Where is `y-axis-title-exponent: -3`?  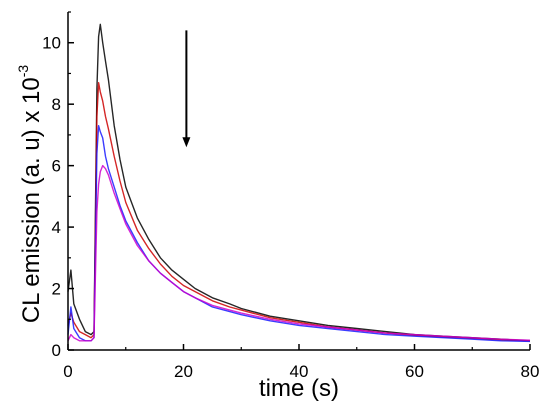
y-axis-title-exponent: -3 is located at coordinates (23, 71).